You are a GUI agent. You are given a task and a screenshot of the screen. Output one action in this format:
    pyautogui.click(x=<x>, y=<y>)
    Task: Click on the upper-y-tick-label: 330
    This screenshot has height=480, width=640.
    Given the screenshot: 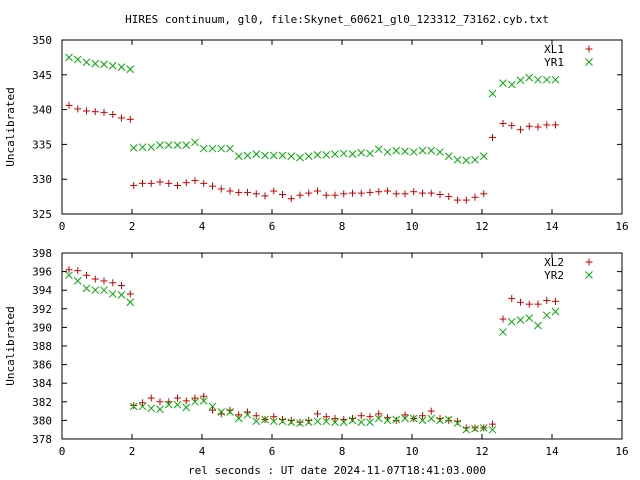 What is the action you would take?
    pyautogui.click(x=42, y=179)
    